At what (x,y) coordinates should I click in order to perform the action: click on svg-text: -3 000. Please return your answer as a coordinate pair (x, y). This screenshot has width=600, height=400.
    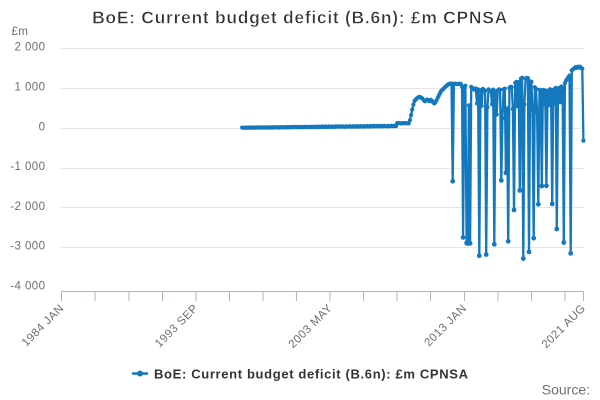
    Looking at the image, I should click on (27, 247).